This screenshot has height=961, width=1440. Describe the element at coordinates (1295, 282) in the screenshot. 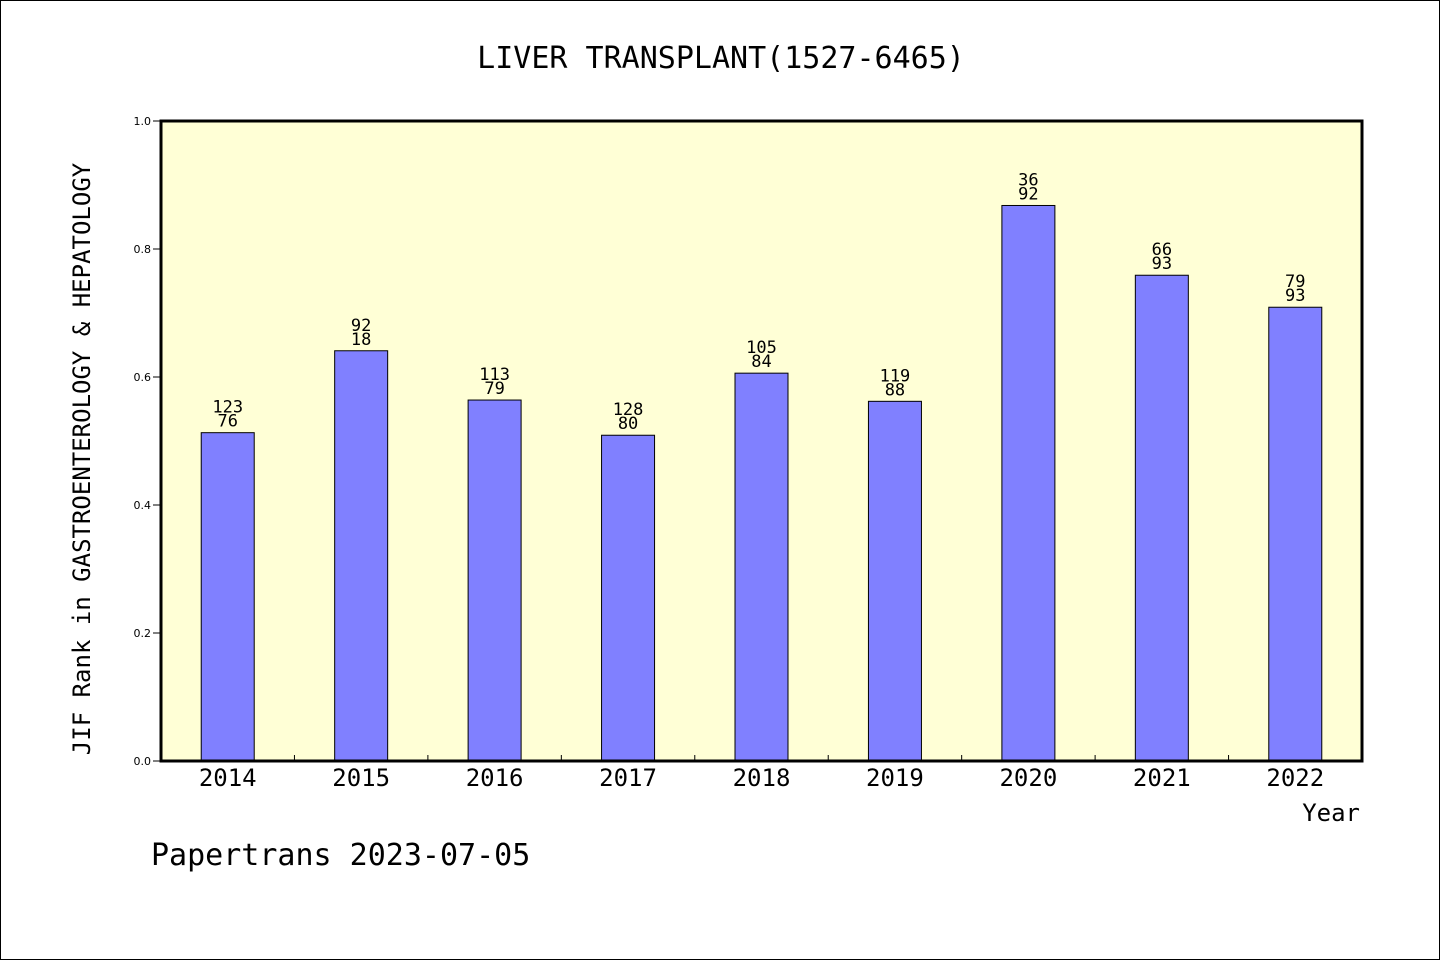

I see `bar-label-top-2022: 79` at that location.